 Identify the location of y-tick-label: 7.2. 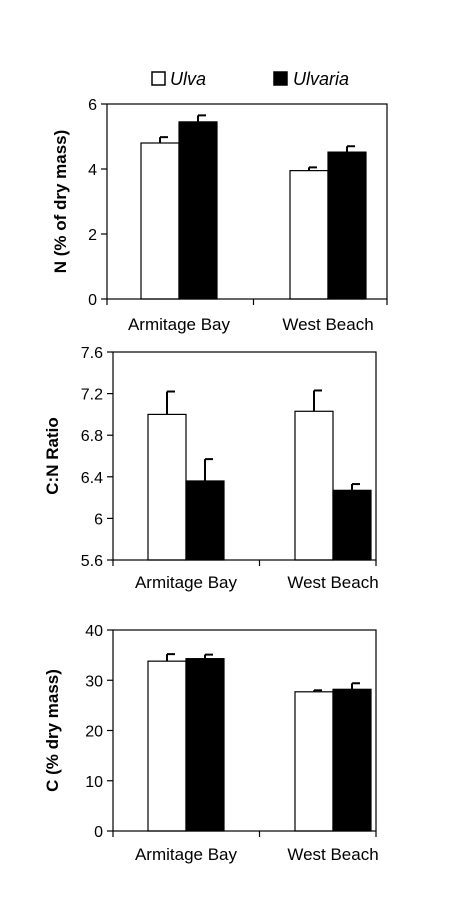
(92, 395).